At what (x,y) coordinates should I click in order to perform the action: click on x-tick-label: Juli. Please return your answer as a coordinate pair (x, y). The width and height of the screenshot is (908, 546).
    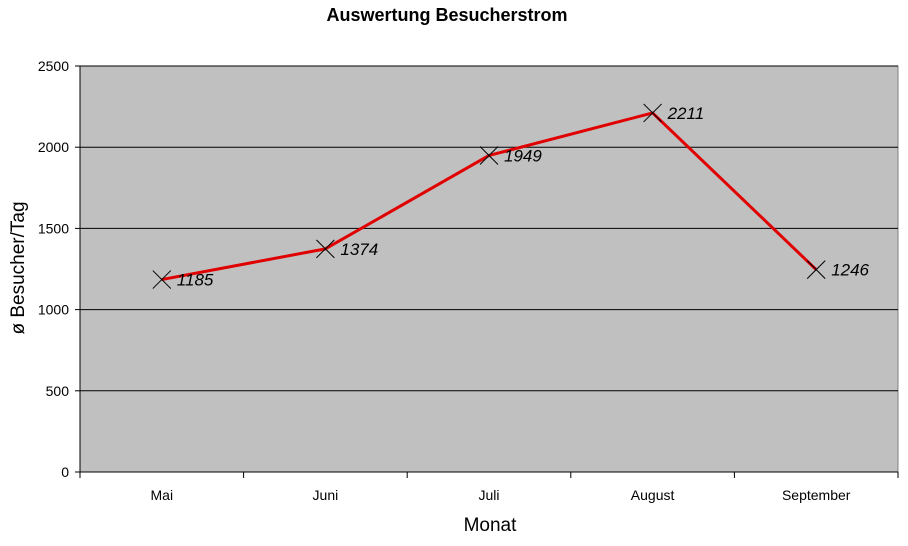
    Looking at the image, I should click on (488, 495).